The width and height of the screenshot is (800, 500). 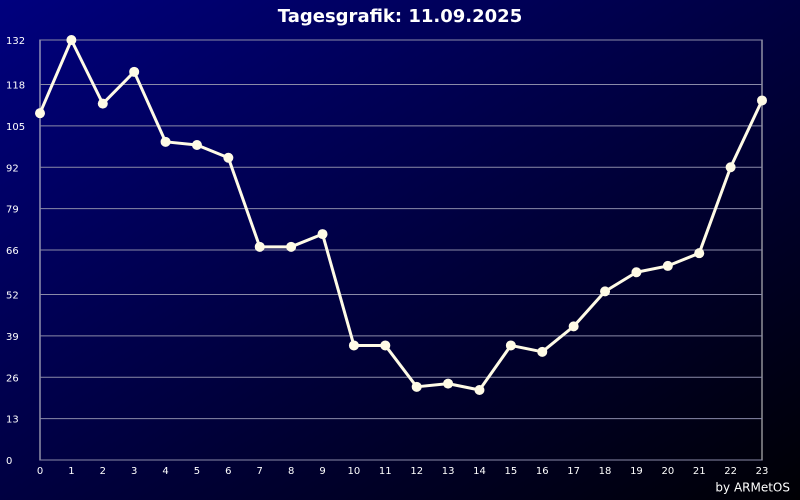 What do you see at coordinates (354, 471) in the screenshot?
I see `x-tick-label: 10` at bounding box center [354, 471].